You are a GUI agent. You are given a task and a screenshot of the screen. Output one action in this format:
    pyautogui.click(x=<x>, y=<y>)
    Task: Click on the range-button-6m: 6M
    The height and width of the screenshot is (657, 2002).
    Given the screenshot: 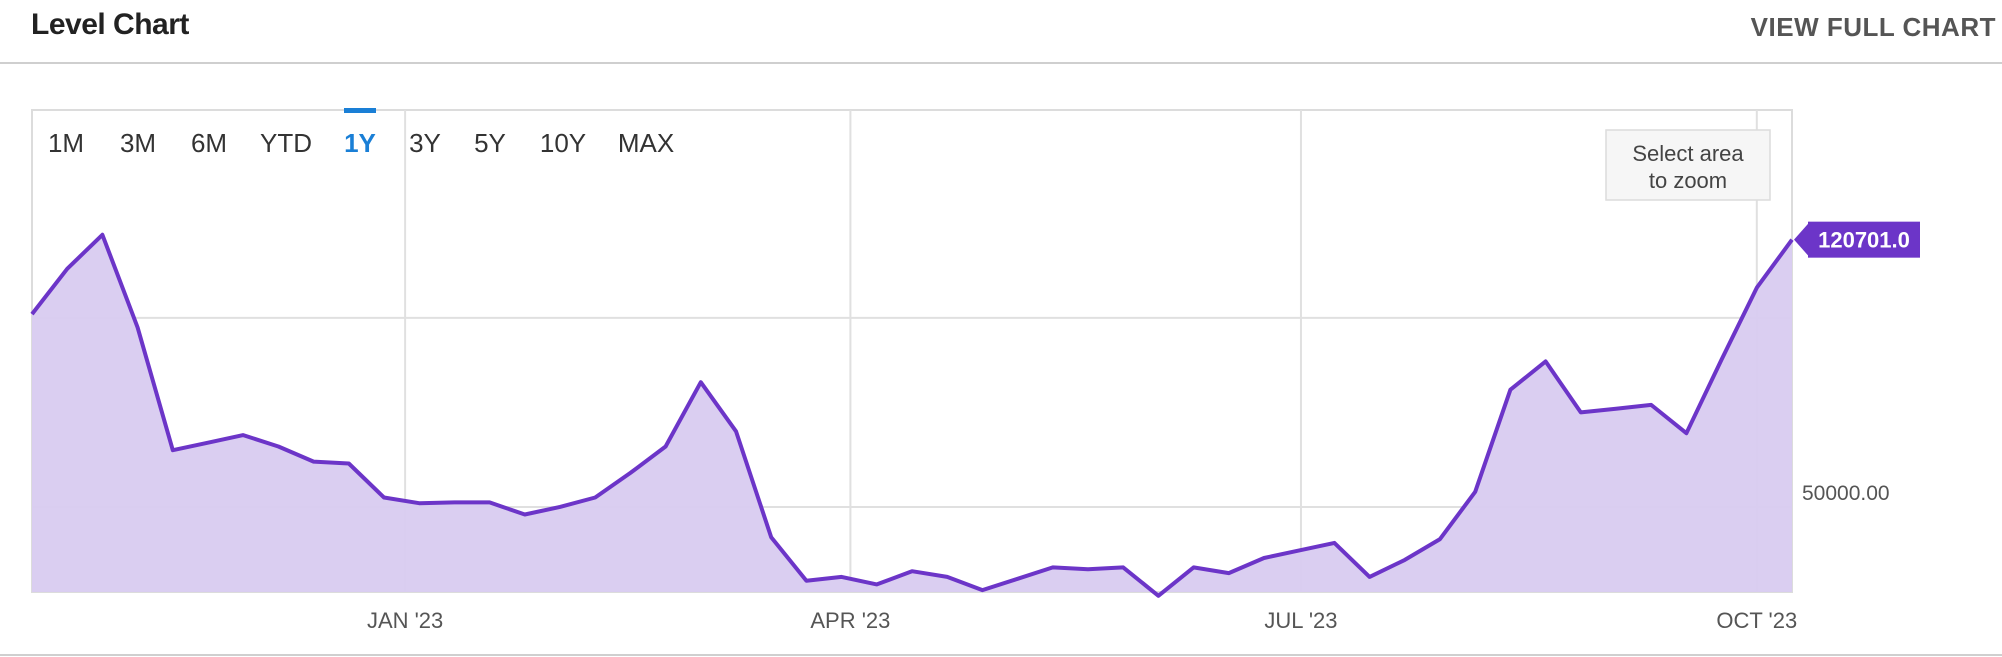 What is the action you would take?
    pyautogui.click(x=209, y=143)
    